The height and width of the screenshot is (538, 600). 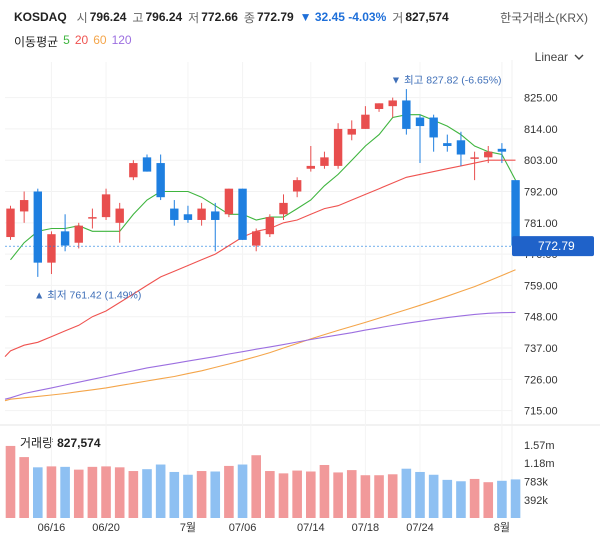 I want to click on volume-tick-label: 783k, so click(x=536, y=483).